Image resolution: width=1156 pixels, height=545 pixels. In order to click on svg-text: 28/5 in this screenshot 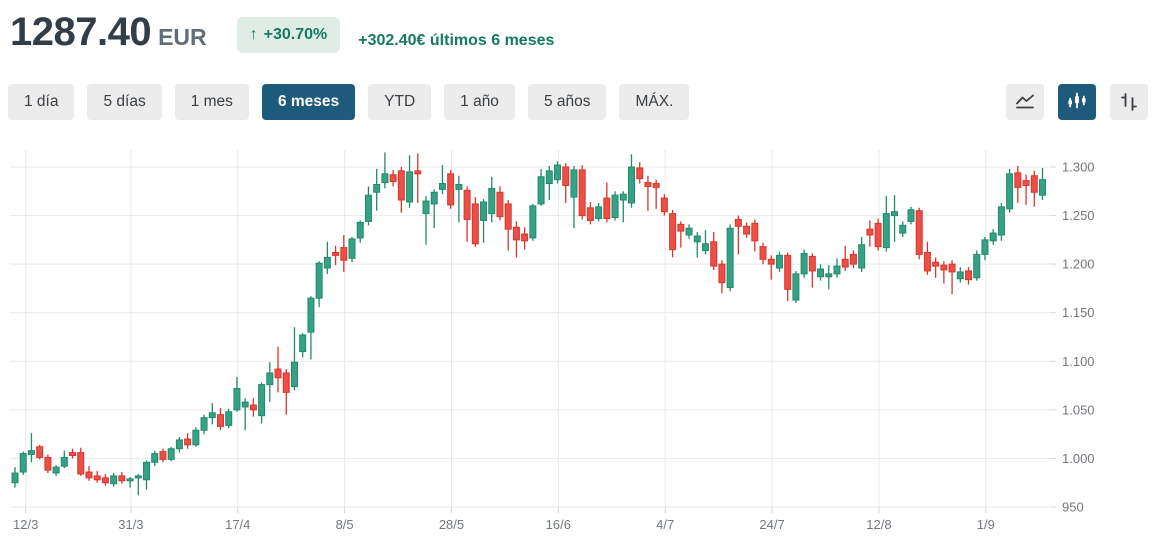, I will do `click(451, 524)`.